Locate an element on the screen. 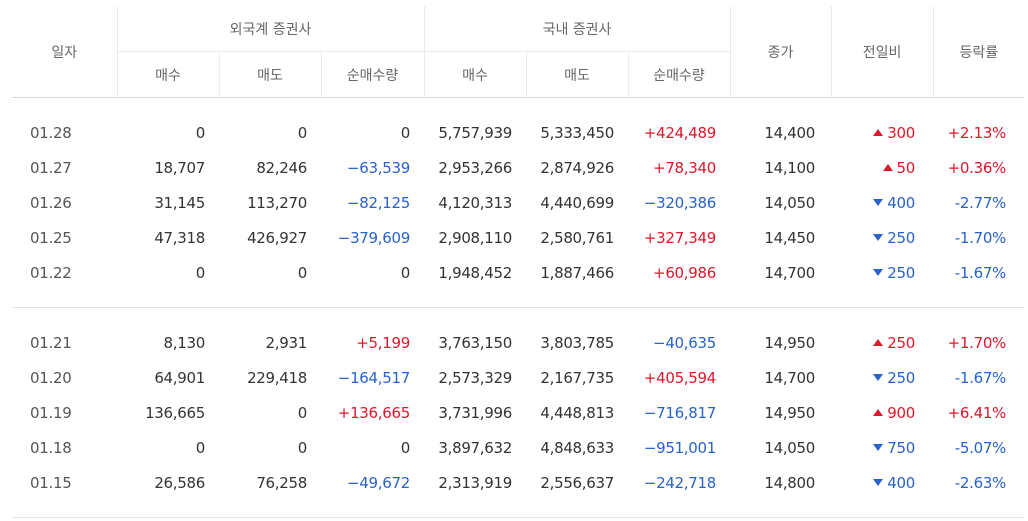 Image resolution: width=1028 pixels, height=521 pixels. cell-date: 01.15 is located at coordinates (51, 482).